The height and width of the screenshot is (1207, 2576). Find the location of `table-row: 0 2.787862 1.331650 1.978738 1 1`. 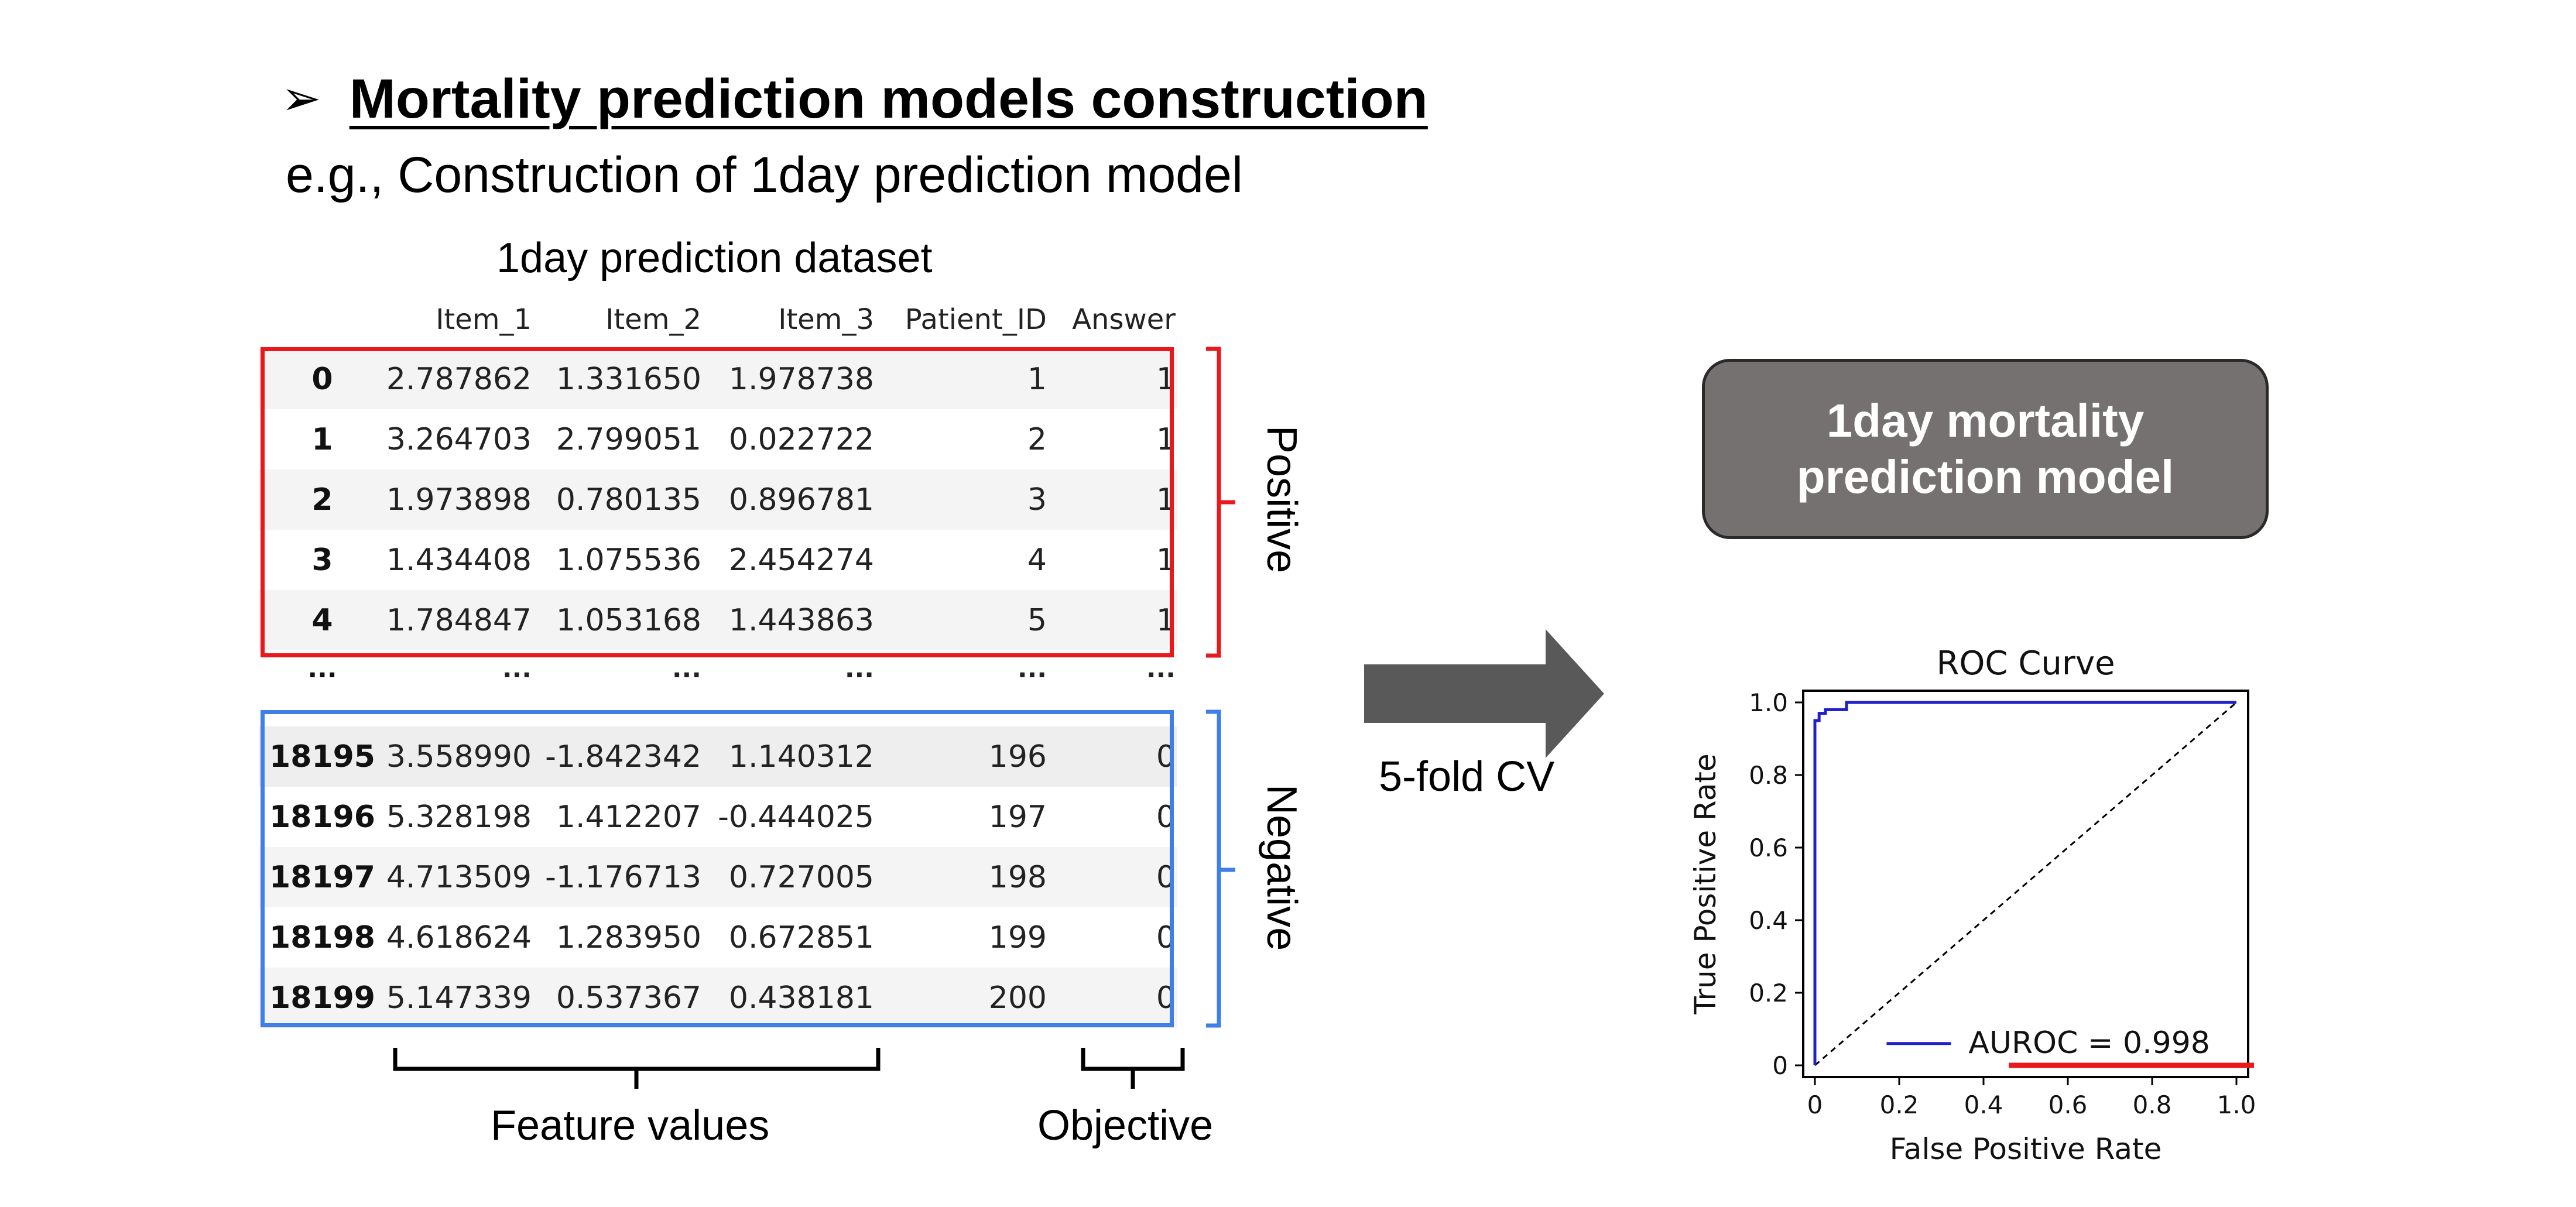

table-row: 0 2.787862 1.331650 1.978738 1 1 is located at coordinates (718, 379).